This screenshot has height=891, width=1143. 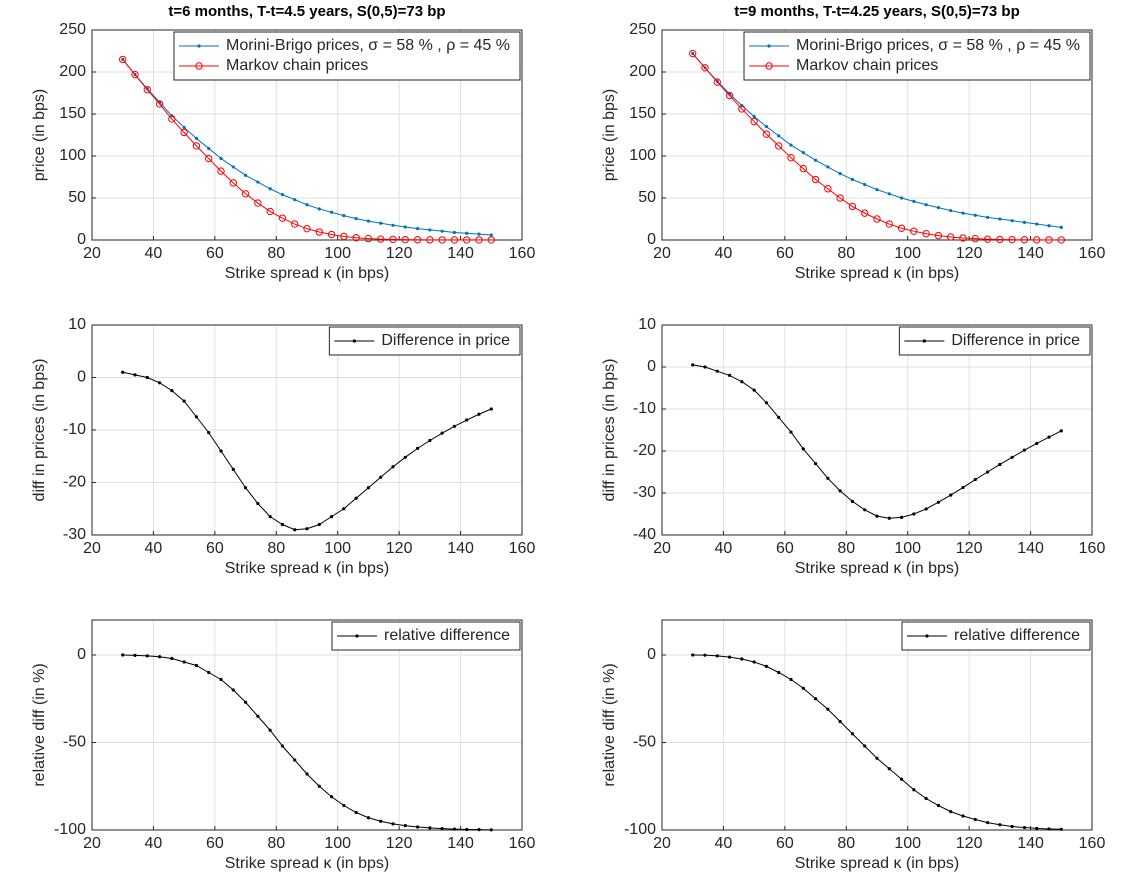 What do you see at coordinates (74, 742) in the screenshot?
I see `y-tick-label: -50` at bounding box center [74, 742].